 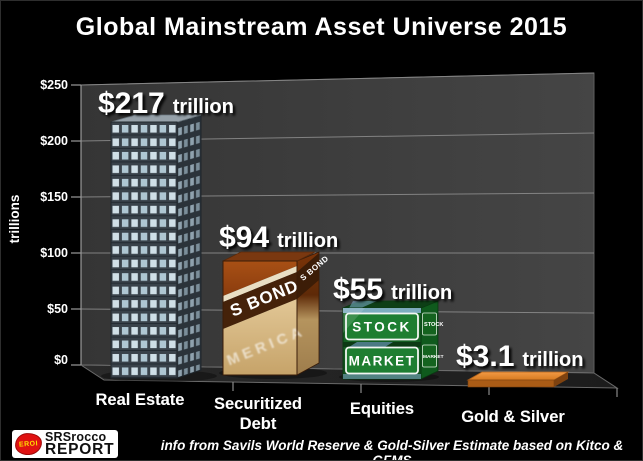 I want to click on y-axis-title: trillions, so click(x=14, y=219).